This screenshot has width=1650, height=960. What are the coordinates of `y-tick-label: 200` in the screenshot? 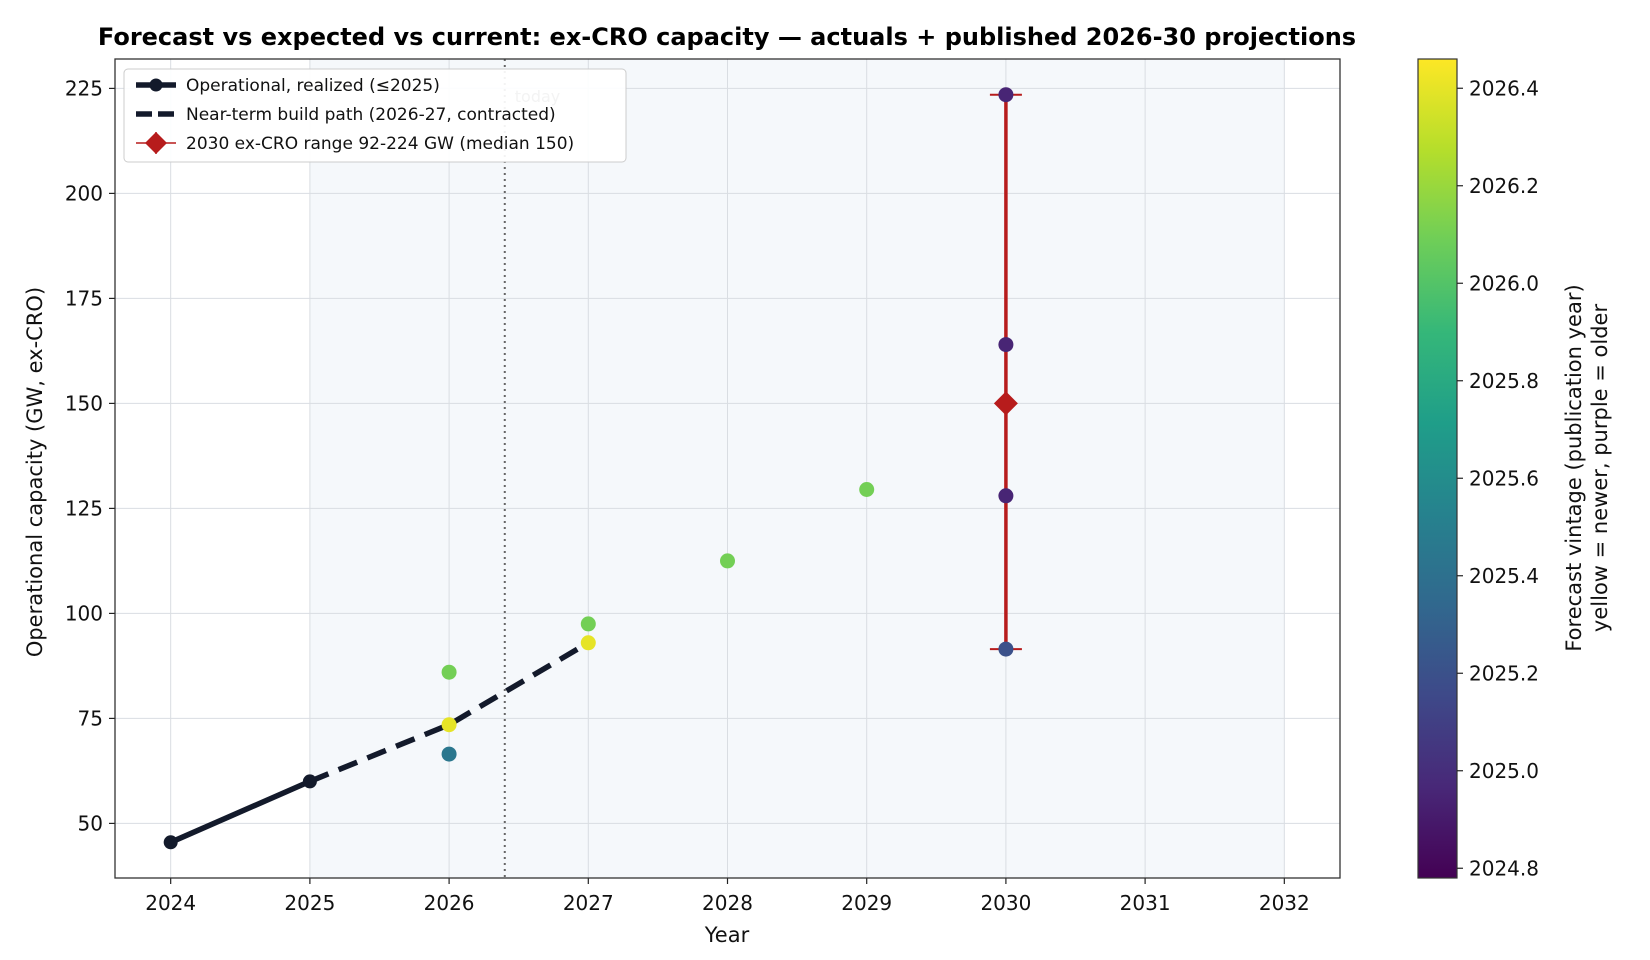 It's located at (84, 193).